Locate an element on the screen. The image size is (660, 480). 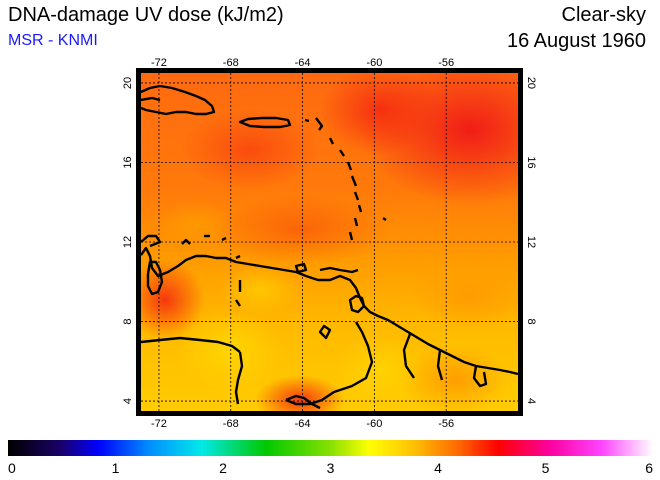
lon-tick-label-top: -68 is located at coordinates (231, 63).